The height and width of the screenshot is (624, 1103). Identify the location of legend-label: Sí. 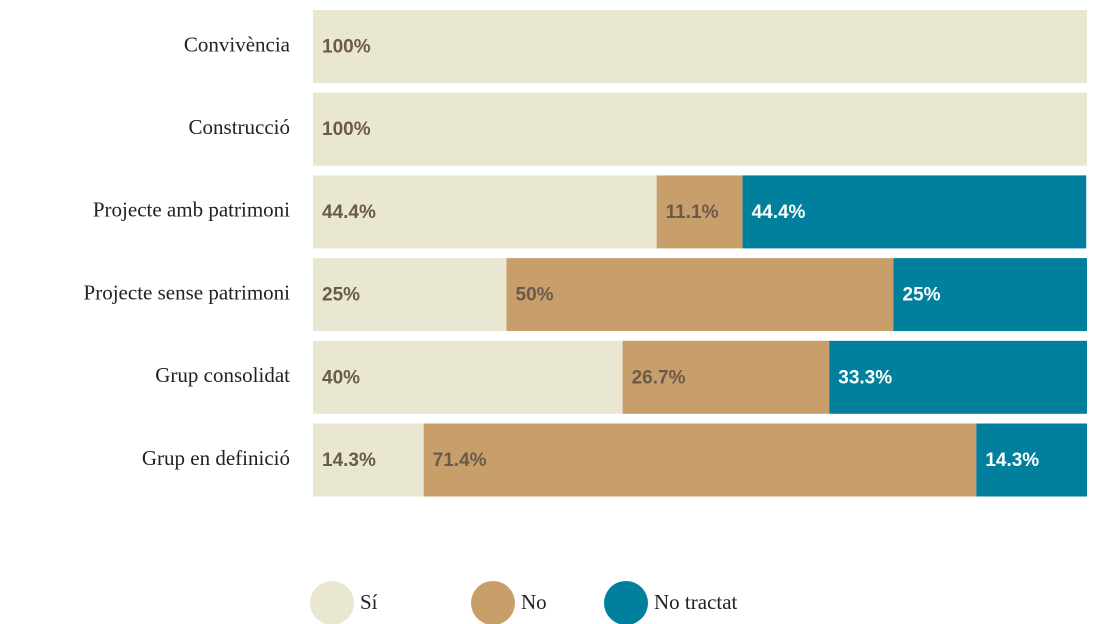
(369, 602).